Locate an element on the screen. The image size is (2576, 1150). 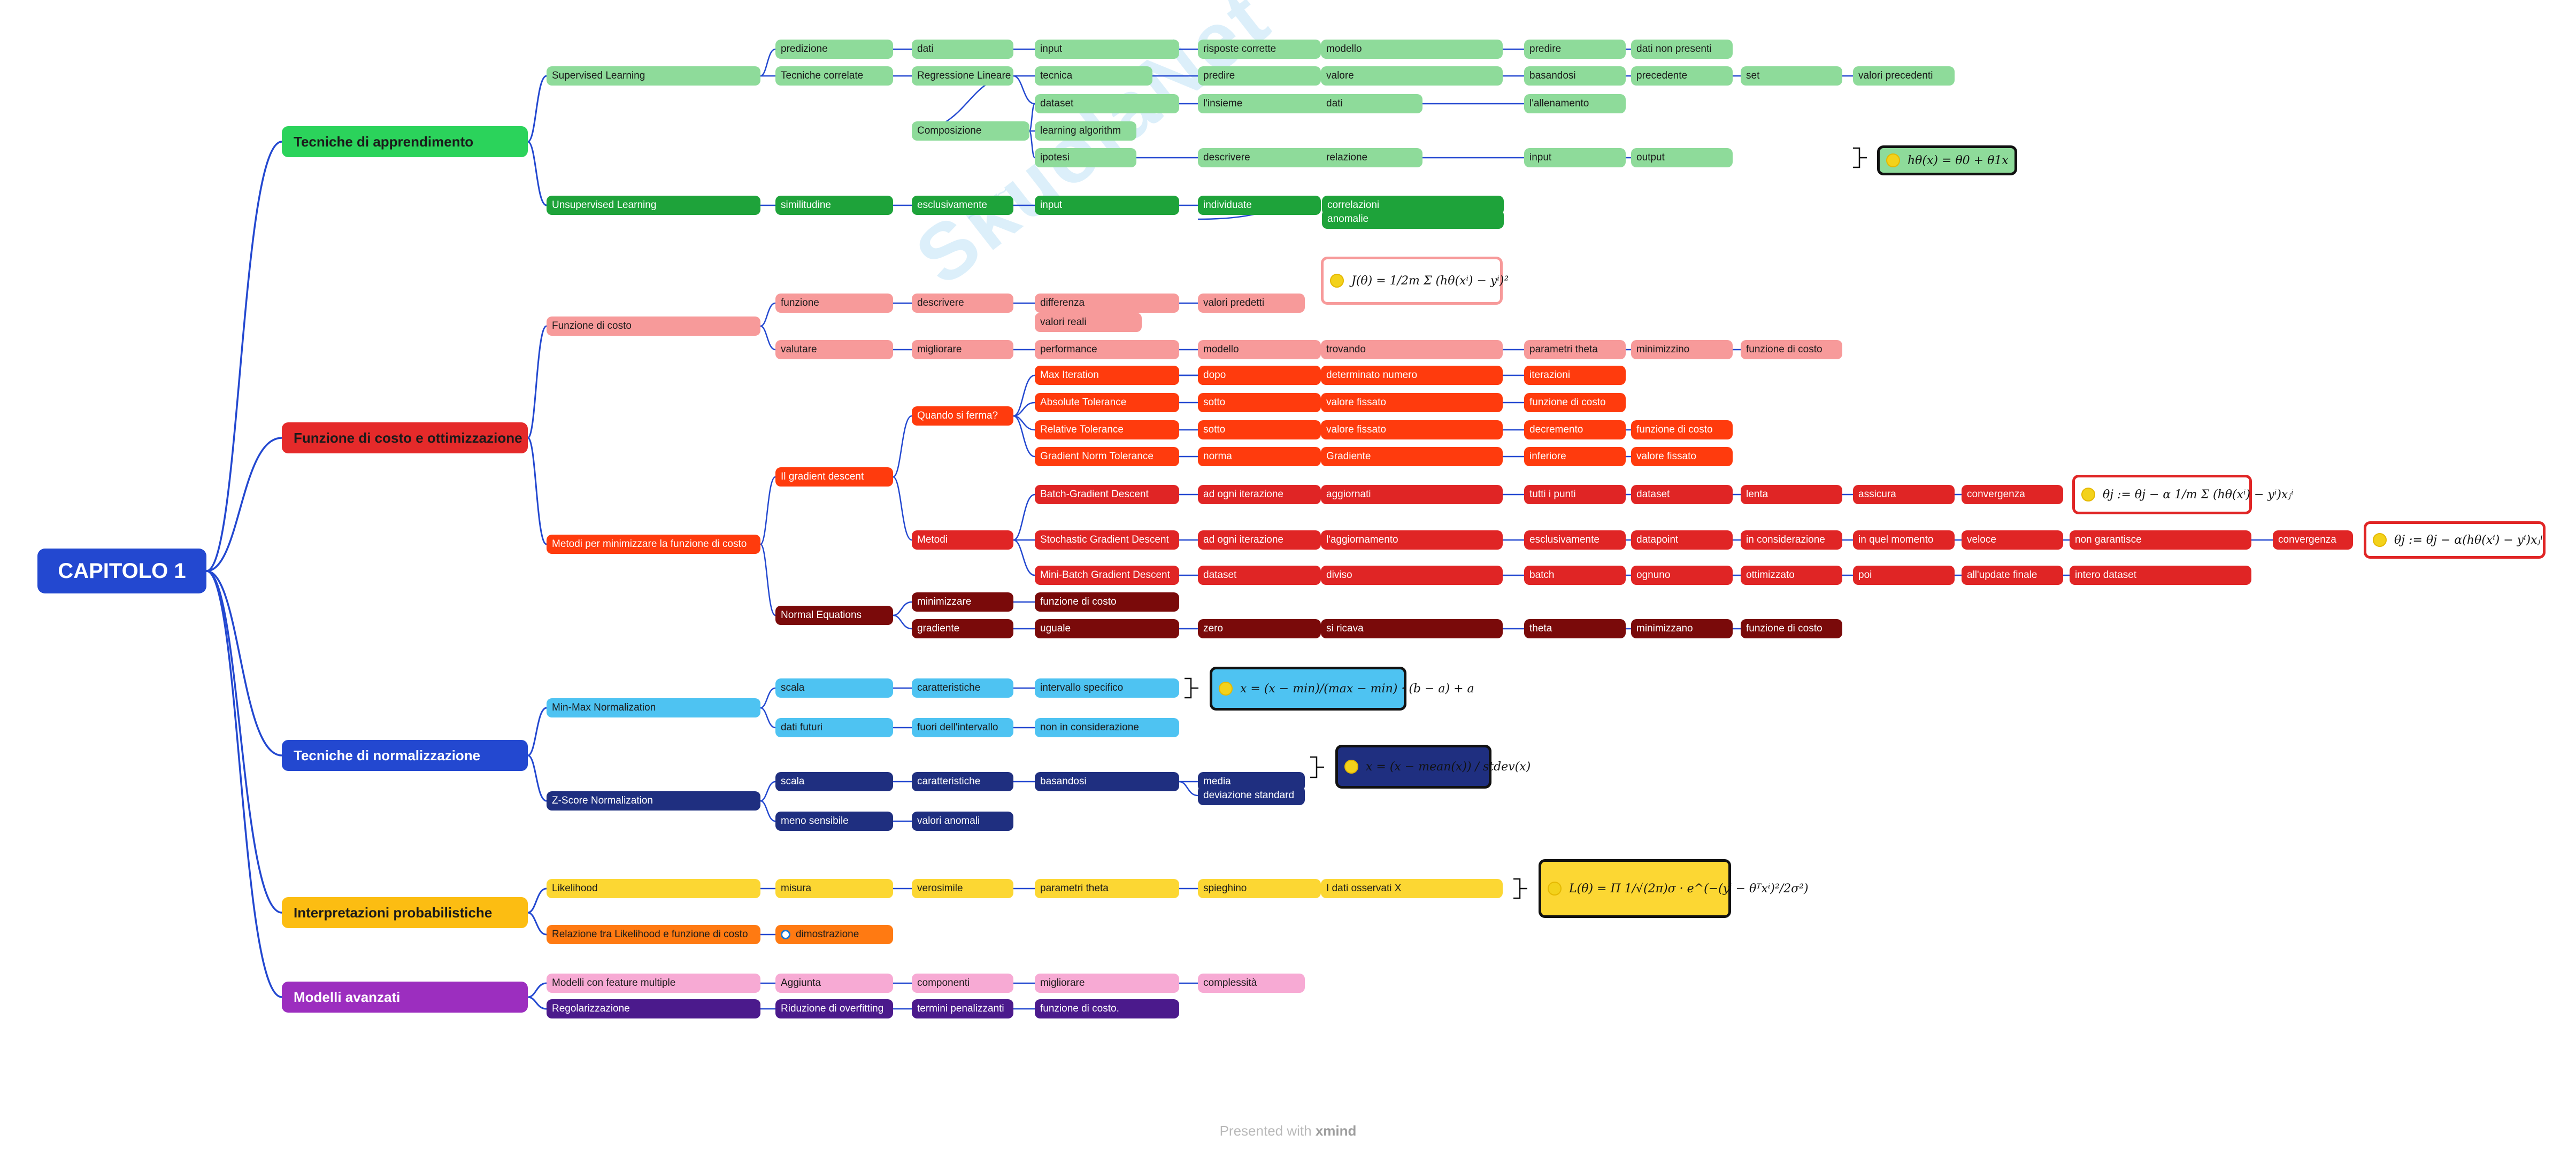
topic-node: intero dataset is located at coordinates (2160, 575).